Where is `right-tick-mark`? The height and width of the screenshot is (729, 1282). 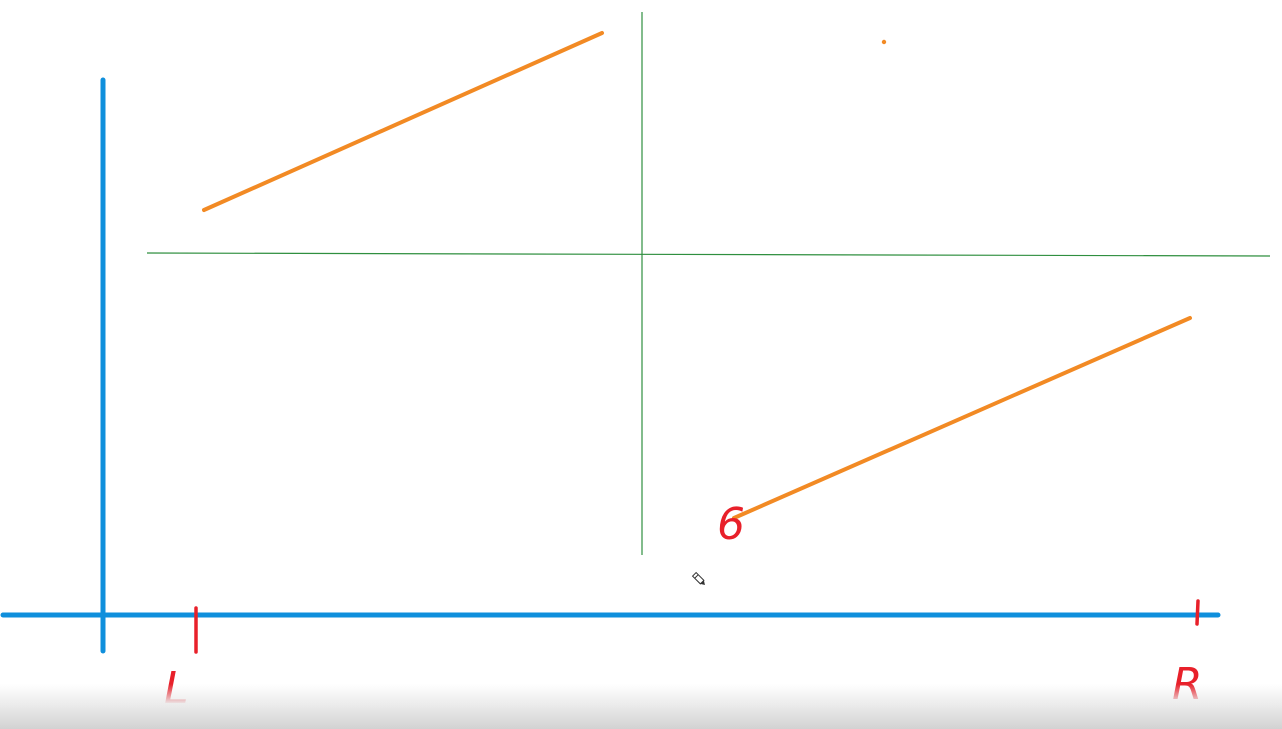 right-tick-mark is located at coordinates (1197, 612).